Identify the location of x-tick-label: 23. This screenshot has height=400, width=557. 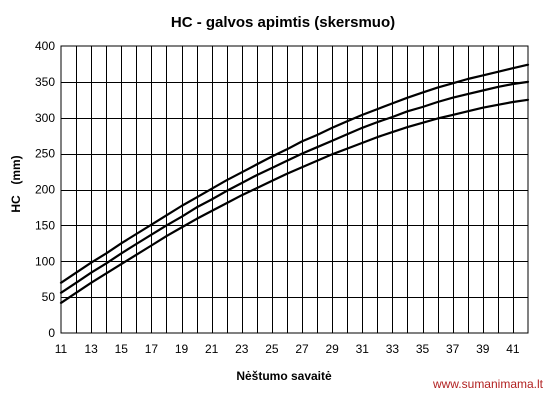
(242, 349).